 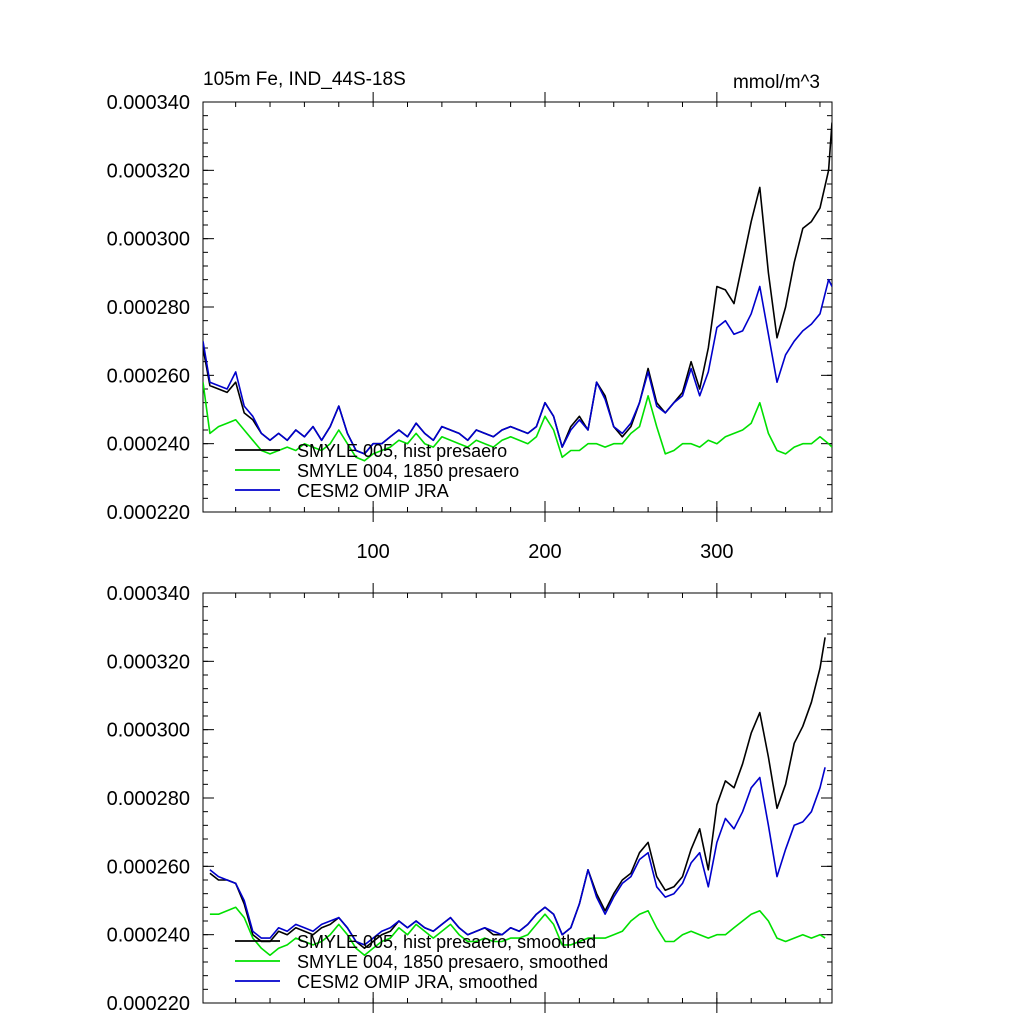 I want to click on legend-label-1: SMYLE 005, hist presaero, so click(x=402, y=451).